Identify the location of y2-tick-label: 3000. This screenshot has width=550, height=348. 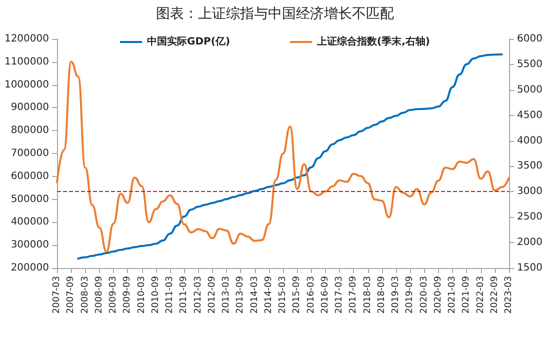
(529, 192).